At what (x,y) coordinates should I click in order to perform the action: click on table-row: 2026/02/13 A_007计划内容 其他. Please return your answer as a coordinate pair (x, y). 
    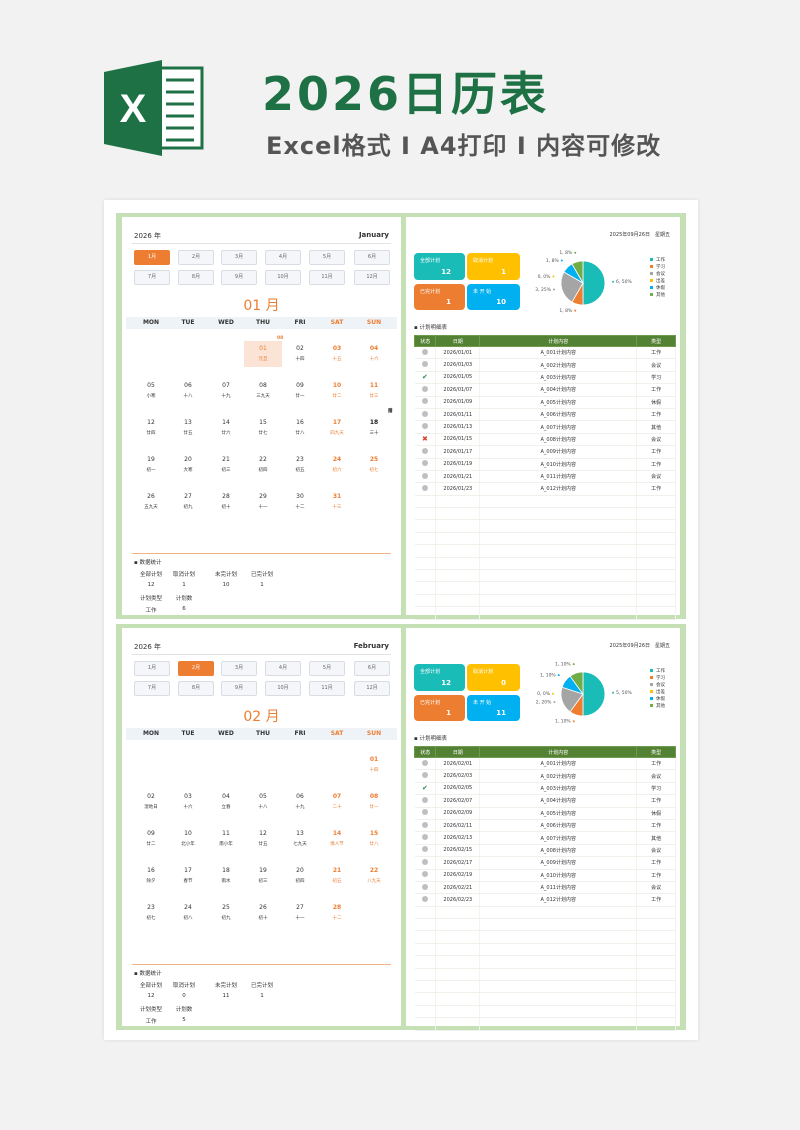
    Looking at the image, I should click on (545, 838).